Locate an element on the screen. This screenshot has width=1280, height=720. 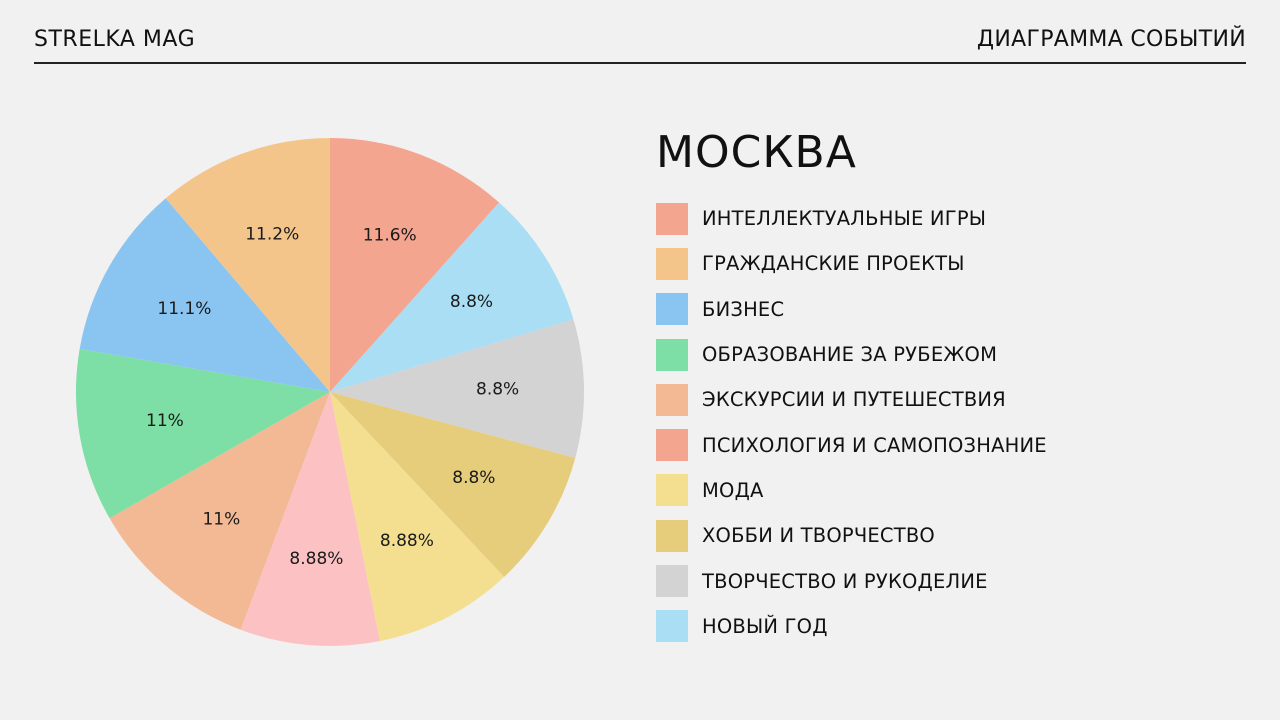
legend-label: ТВОРЧЕСТВО И РУКОДЕЛИЕ is located at coordinates (845, 581).